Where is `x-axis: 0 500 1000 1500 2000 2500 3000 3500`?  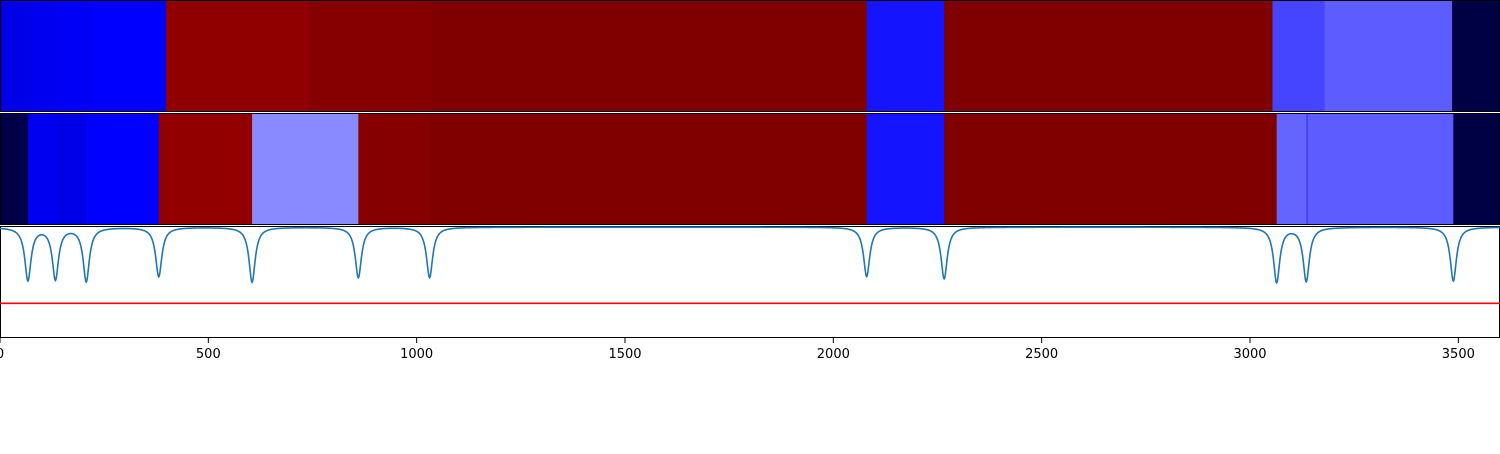
x-axis: 0 500 1000 1500 2000 2500 3000 3500 is located at coordinates (737, 350).